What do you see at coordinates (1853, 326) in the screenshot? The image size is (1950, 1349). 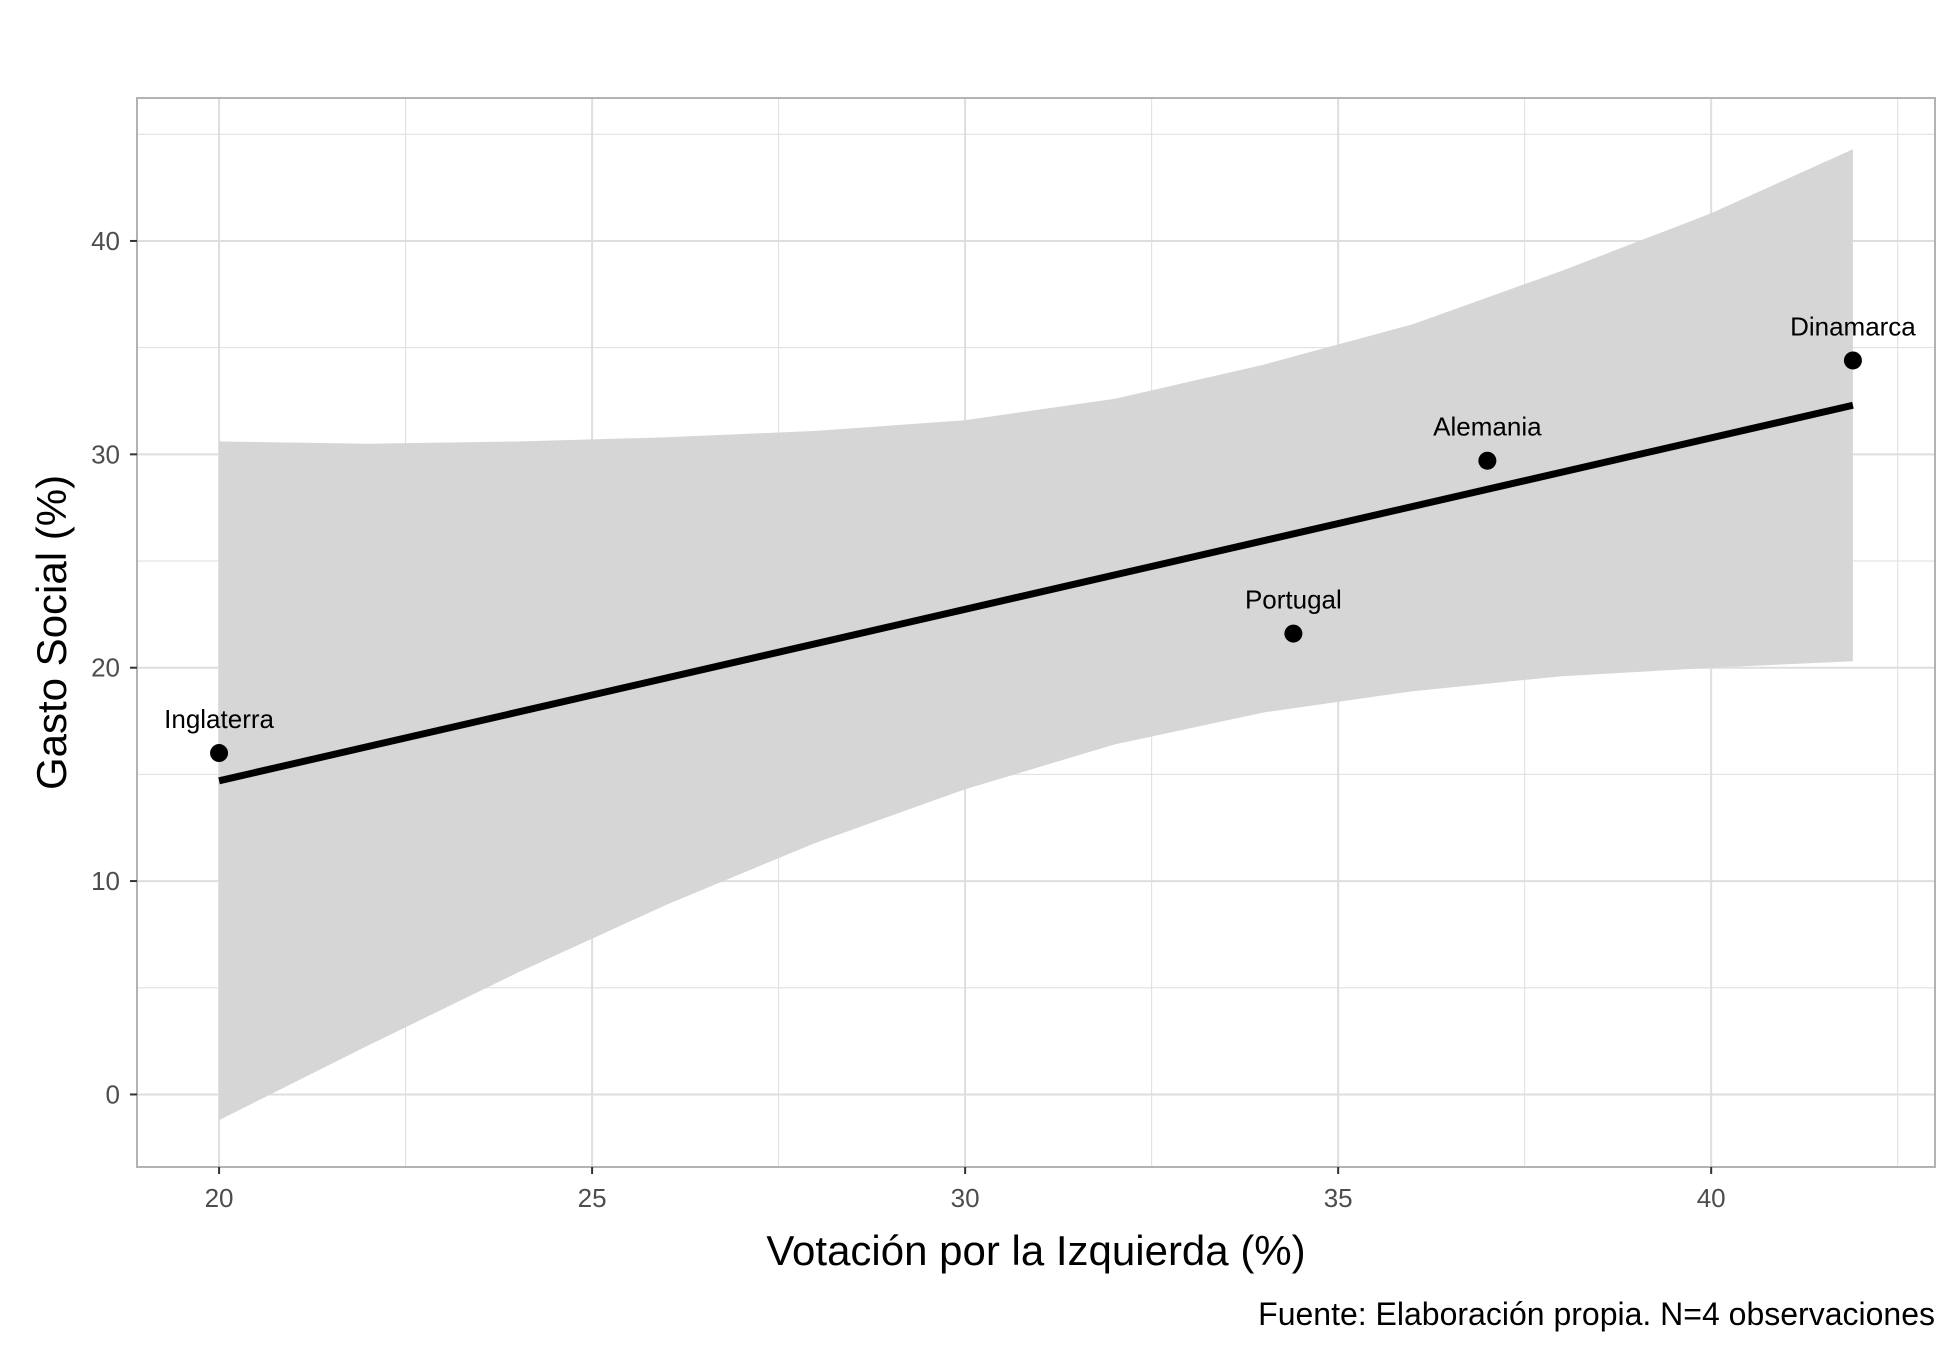 I see `point-label: Dinamarca` at bounding box center [1853, 326].